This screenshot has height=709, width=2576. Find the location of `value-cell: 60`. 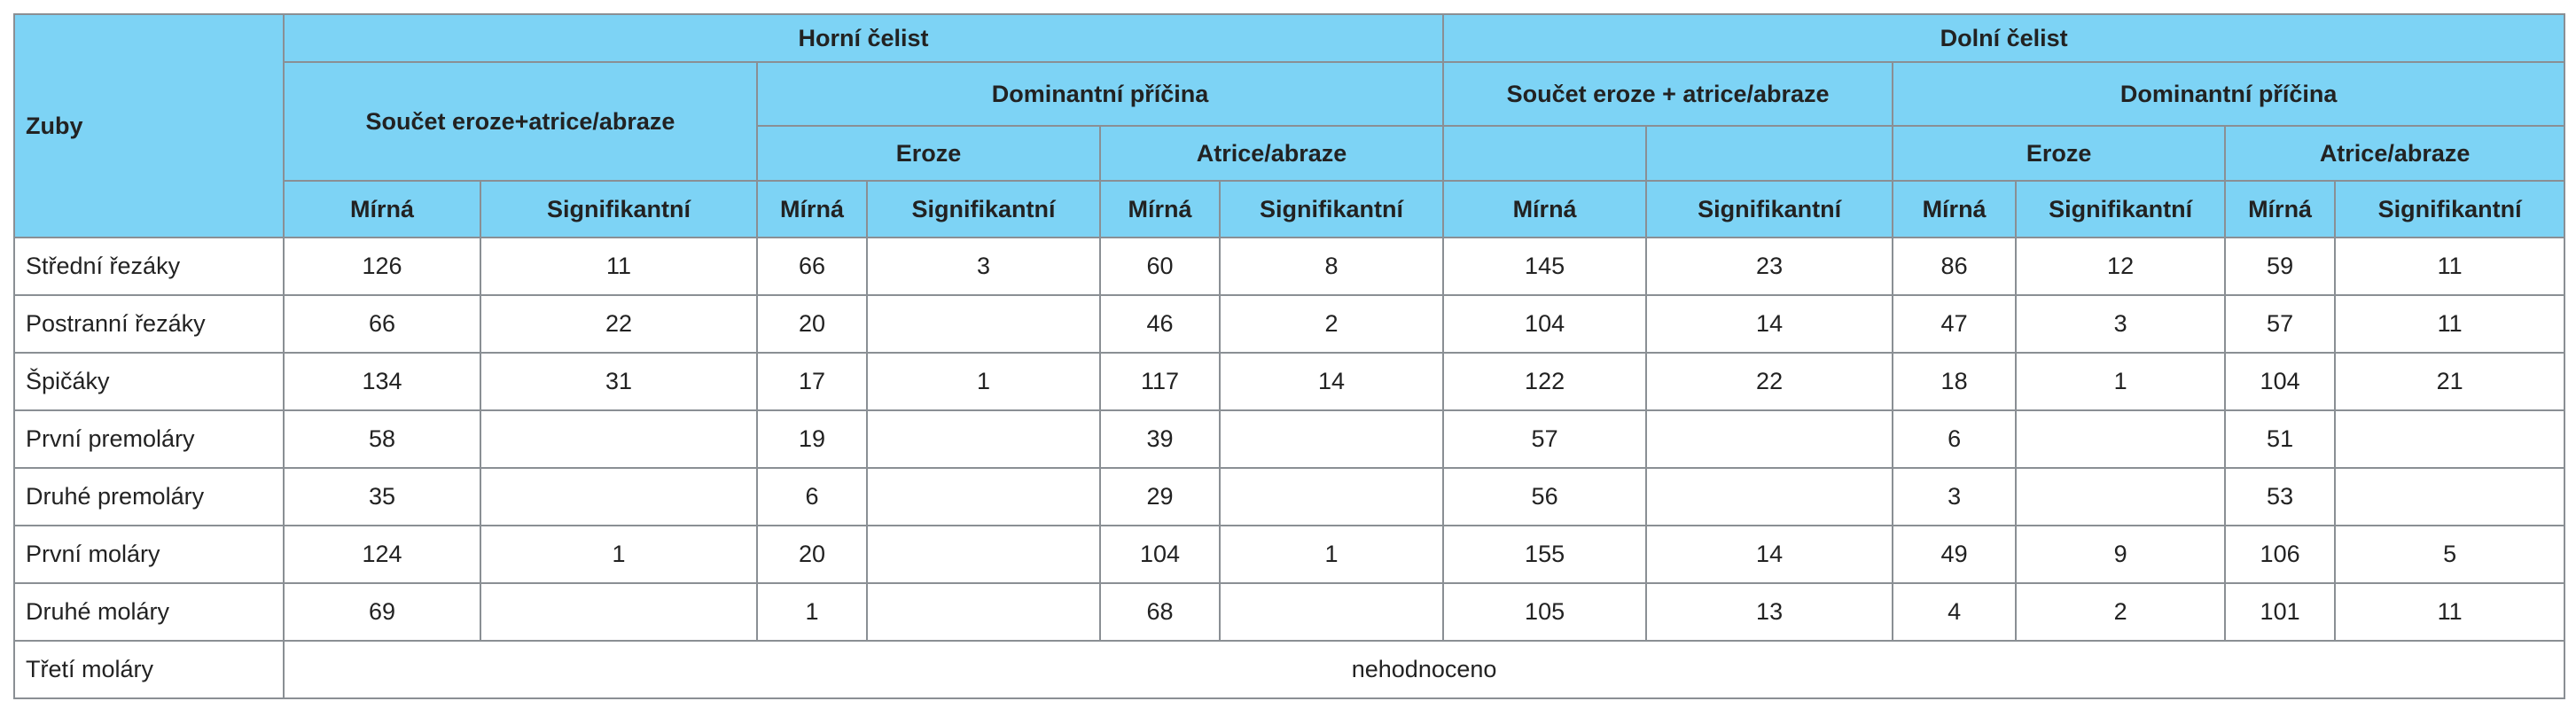

value-cell: 60 is located at coordinates (1160, 266).